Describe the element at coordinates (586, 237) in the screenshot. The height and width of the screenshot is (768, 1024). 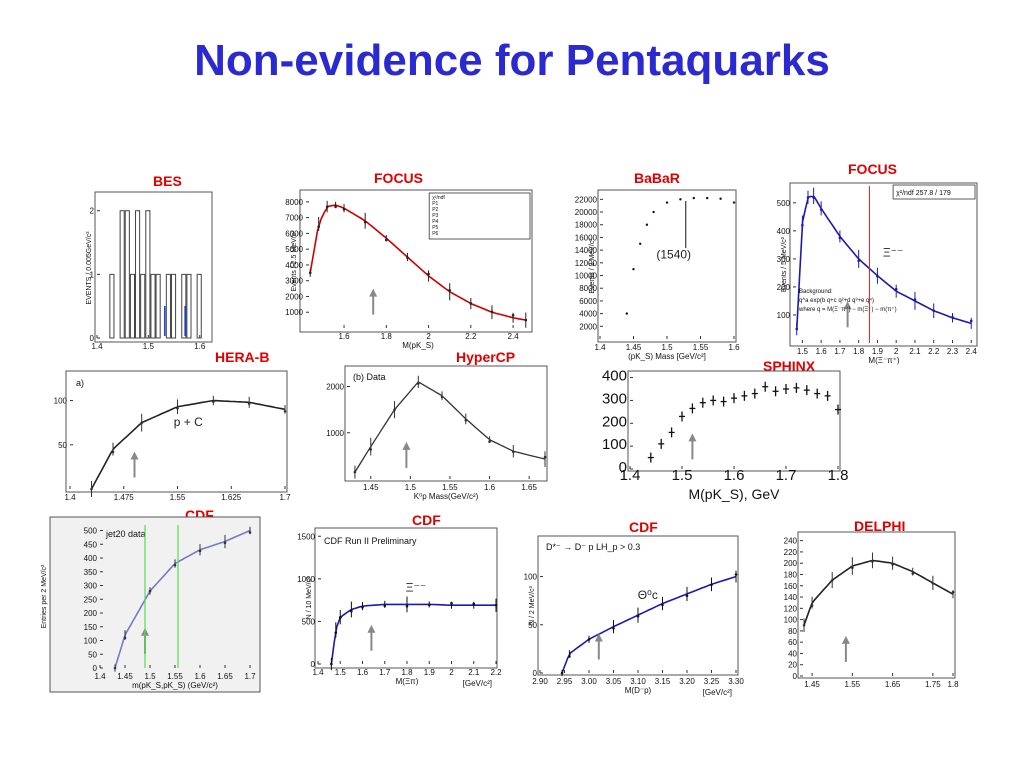
I see `y-tick-label: 16000` at that location.